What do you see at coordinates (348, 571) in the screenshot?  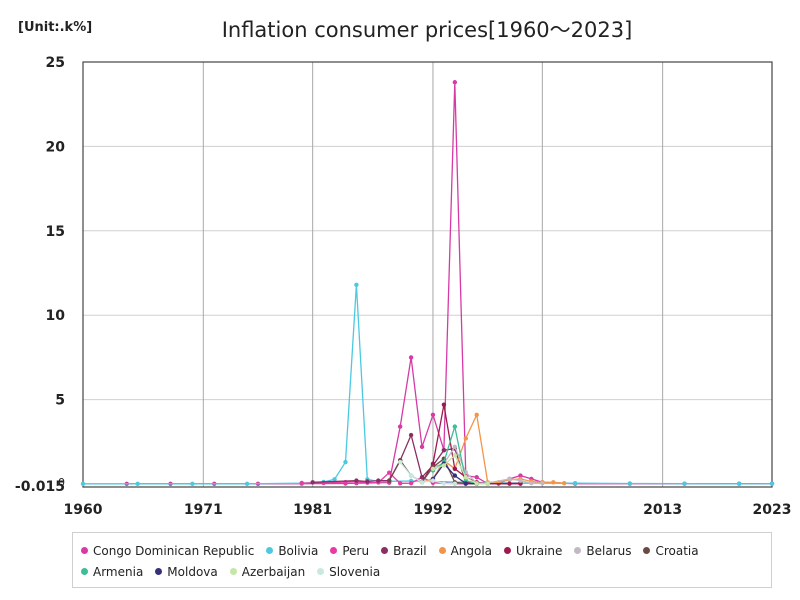 I see `legend-item: Slovenia` at bounding box center [348, 571].